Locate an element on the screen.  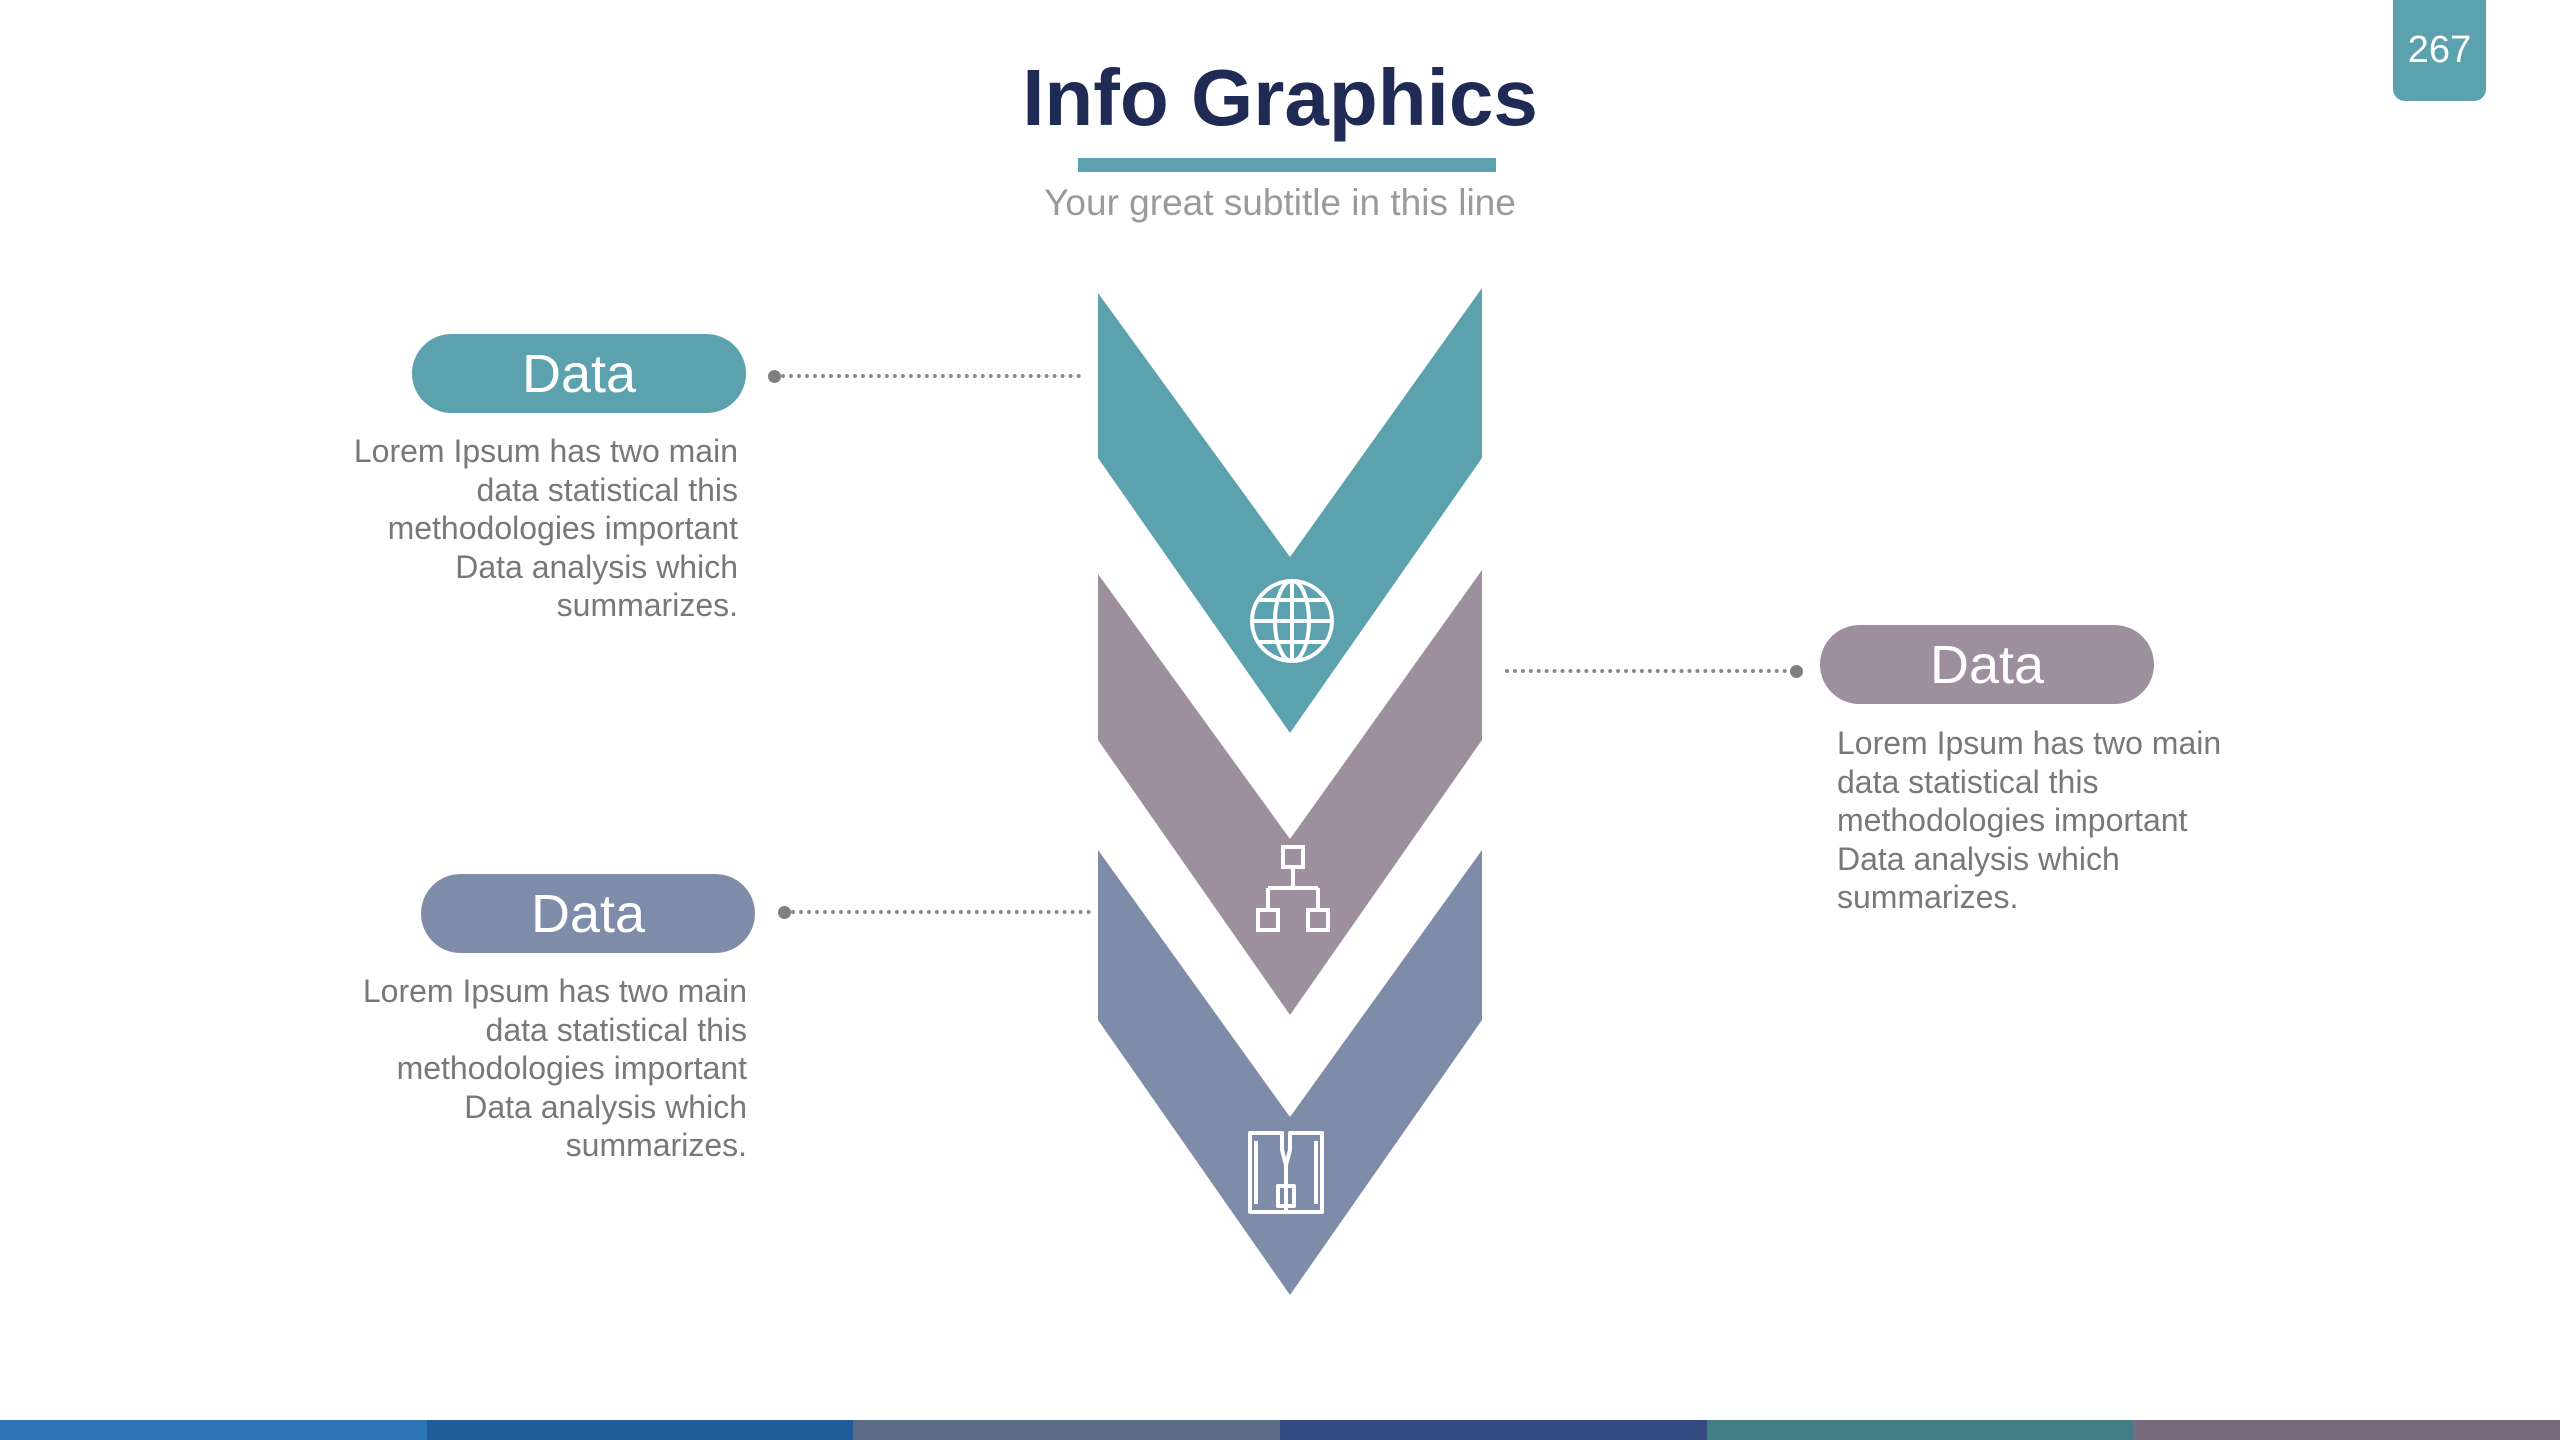
slide-title: Info Graphics is located at coordinates (1280, 97).